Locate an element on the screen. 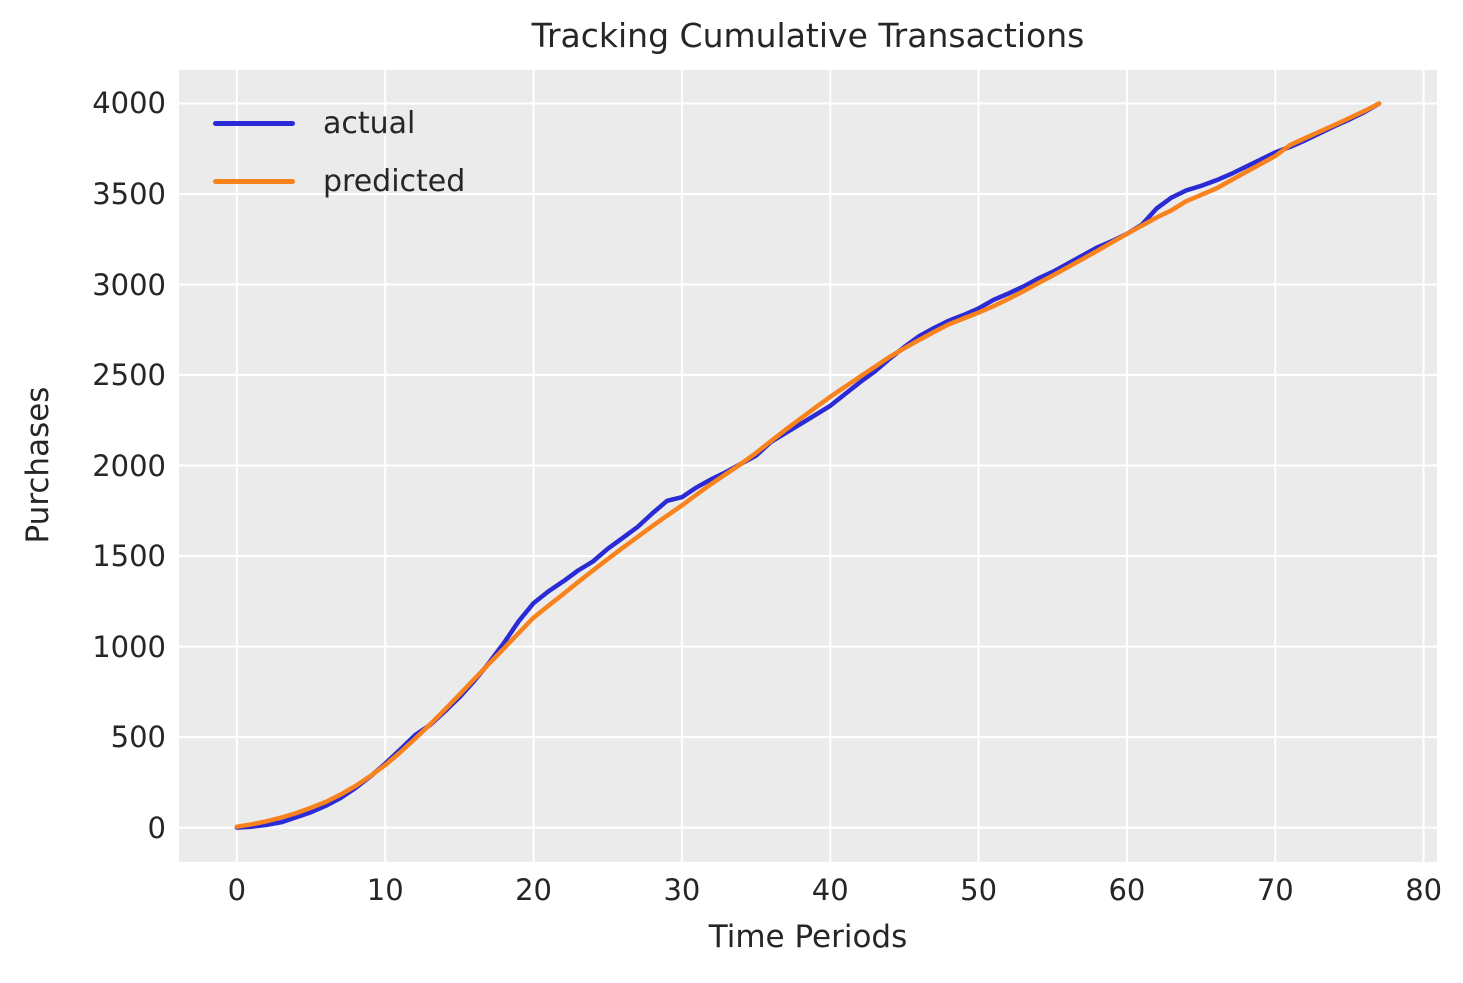 This screenshot has width=1463, height=983. legend-item-predicted: predicted is located at coordinates (339, 181).